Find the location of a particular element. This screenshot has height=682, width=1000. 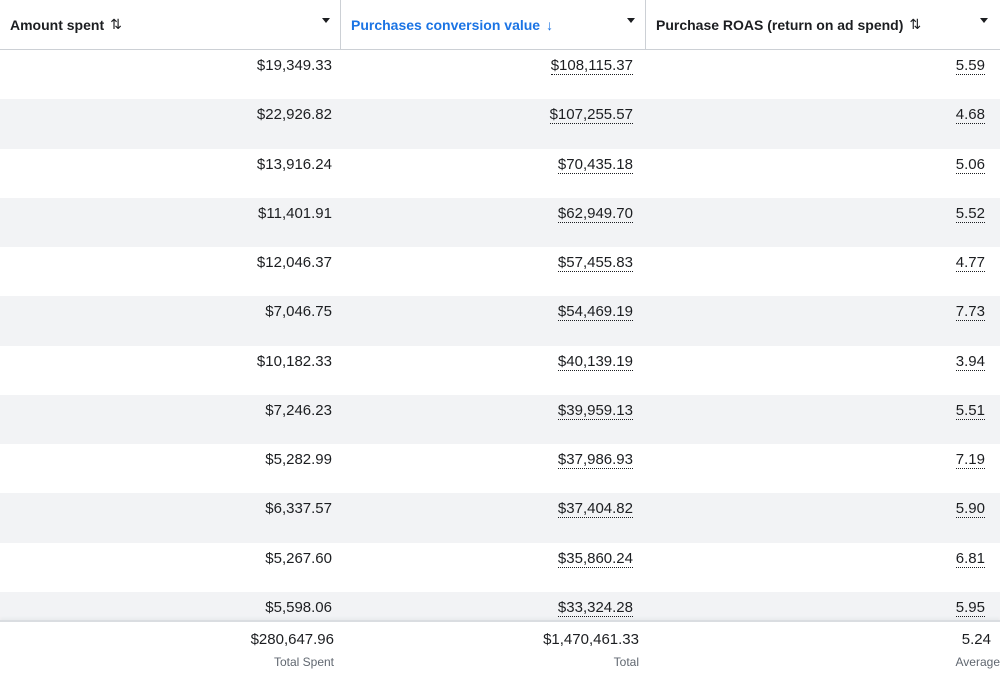

conversion-value-link: $62,949.70 is located at coordinates (595, 213).